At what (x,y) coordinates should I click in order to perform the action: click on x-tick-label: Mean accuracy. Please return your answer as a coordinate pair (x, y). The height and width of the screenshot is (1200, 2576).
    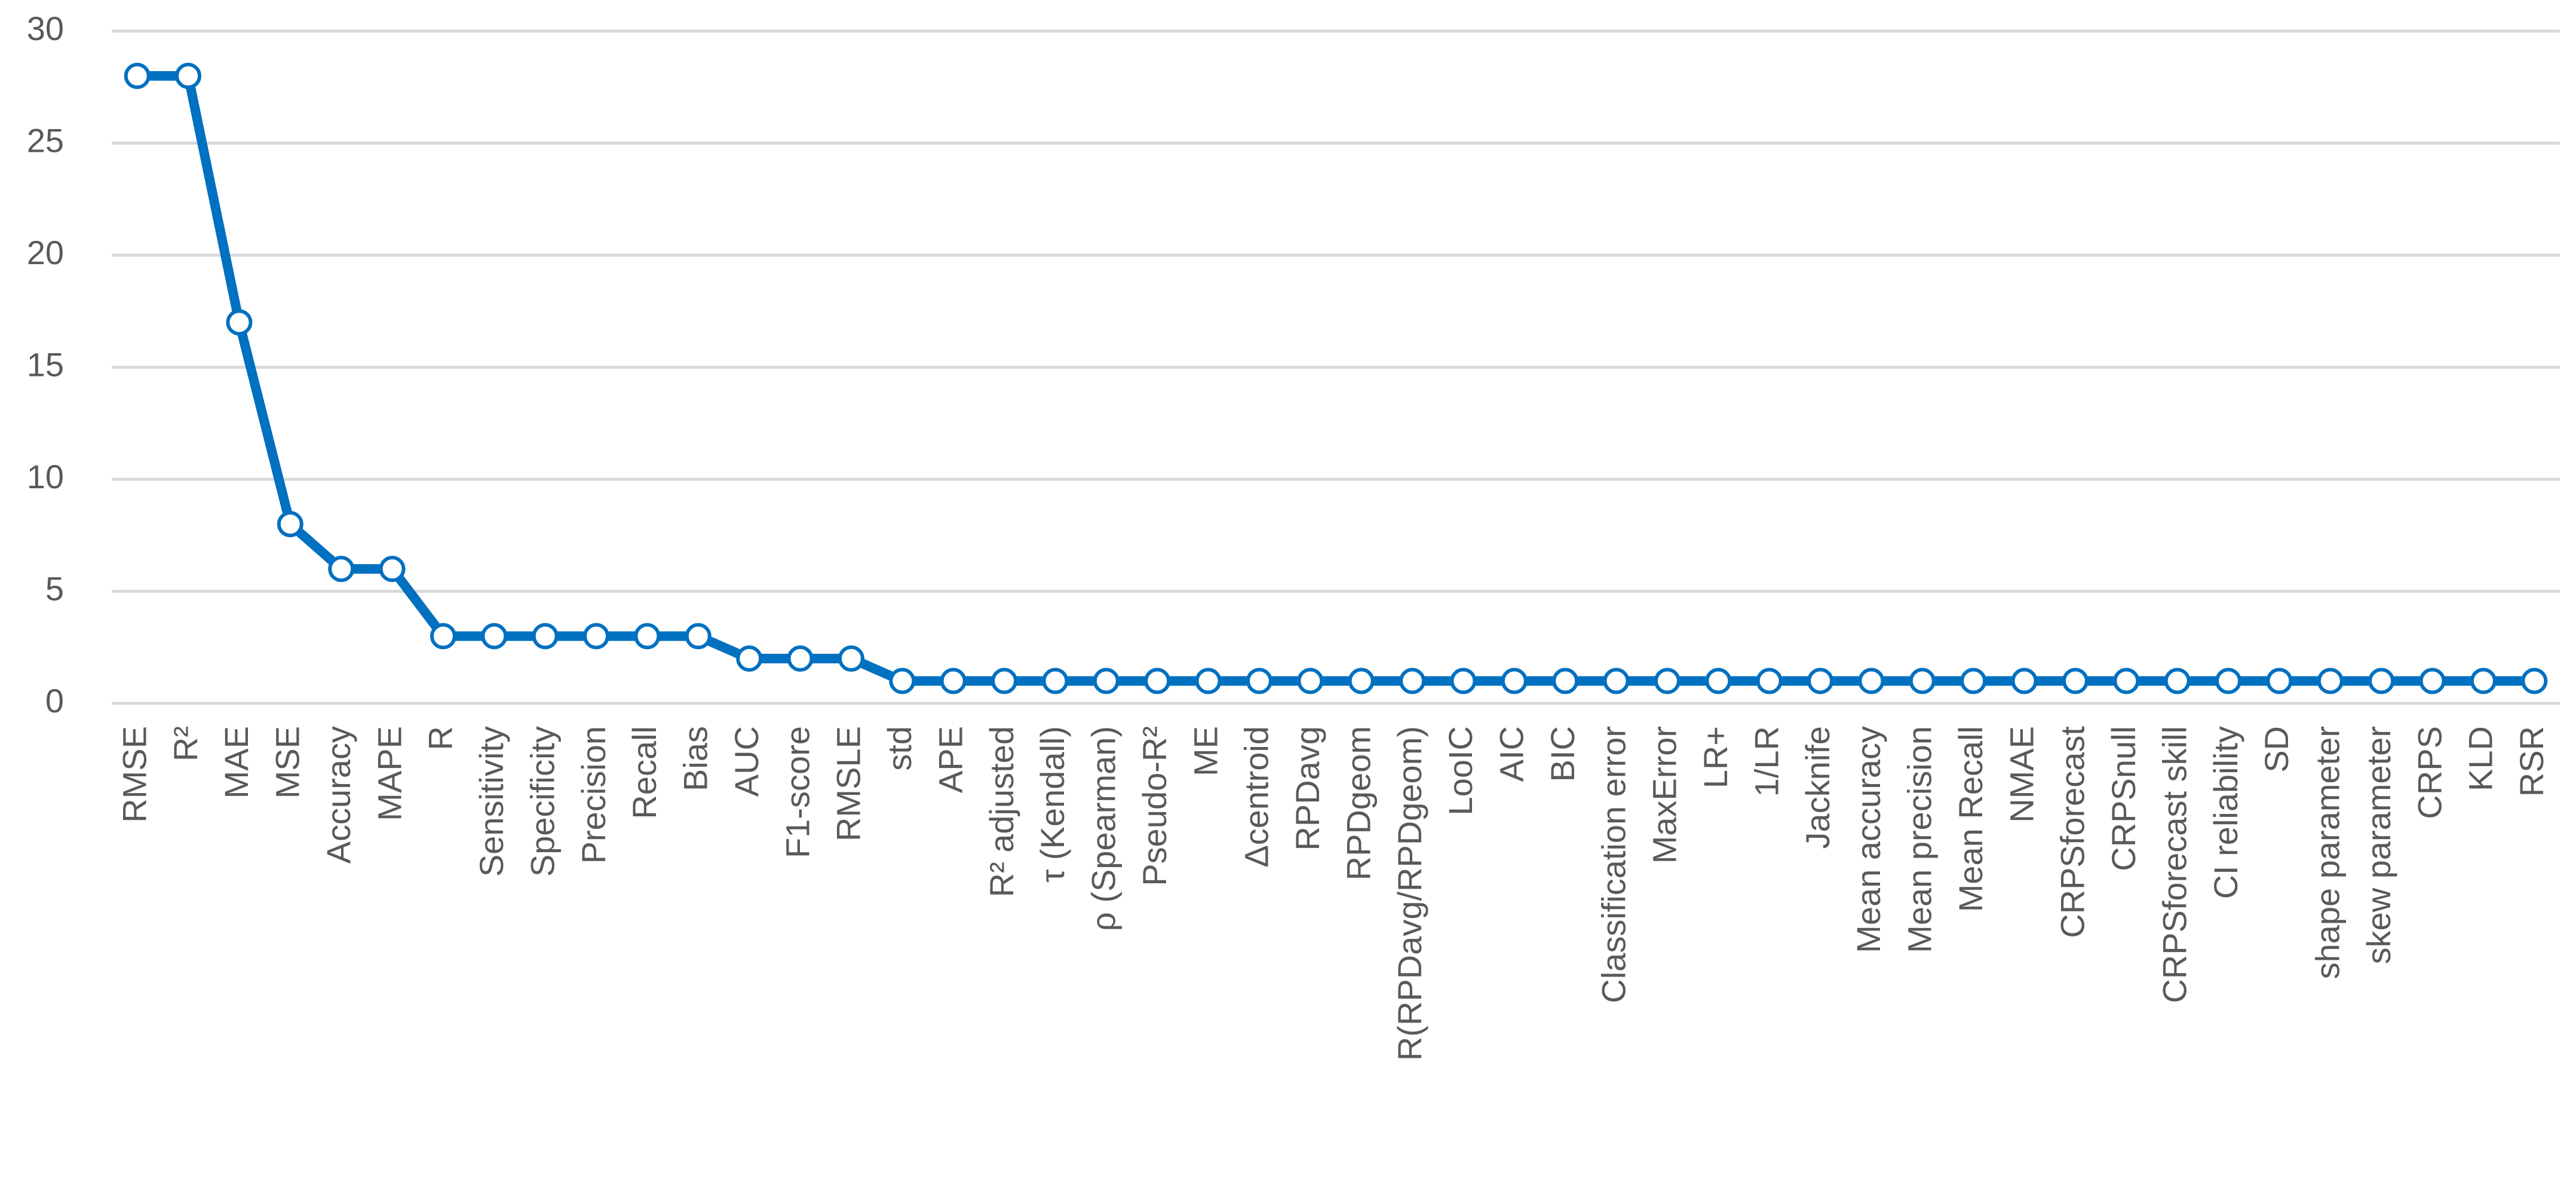
    Looking at the image, I should click on (1868, 839).